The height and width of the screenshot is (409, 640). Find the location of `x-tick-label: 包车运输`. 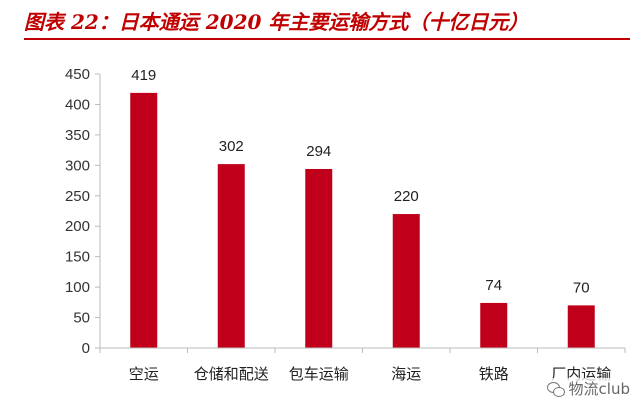

x-tick-label: 包车运输 is located at coordinates (319, 374).